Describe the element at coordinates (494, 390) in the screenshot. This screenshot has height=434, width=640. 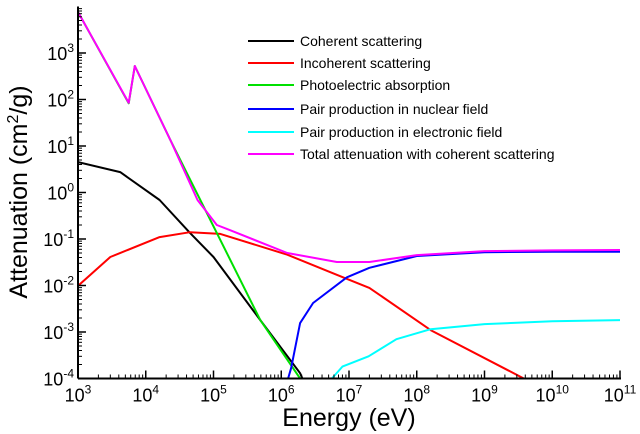
I see `x-tick-exp: 9` at that location.